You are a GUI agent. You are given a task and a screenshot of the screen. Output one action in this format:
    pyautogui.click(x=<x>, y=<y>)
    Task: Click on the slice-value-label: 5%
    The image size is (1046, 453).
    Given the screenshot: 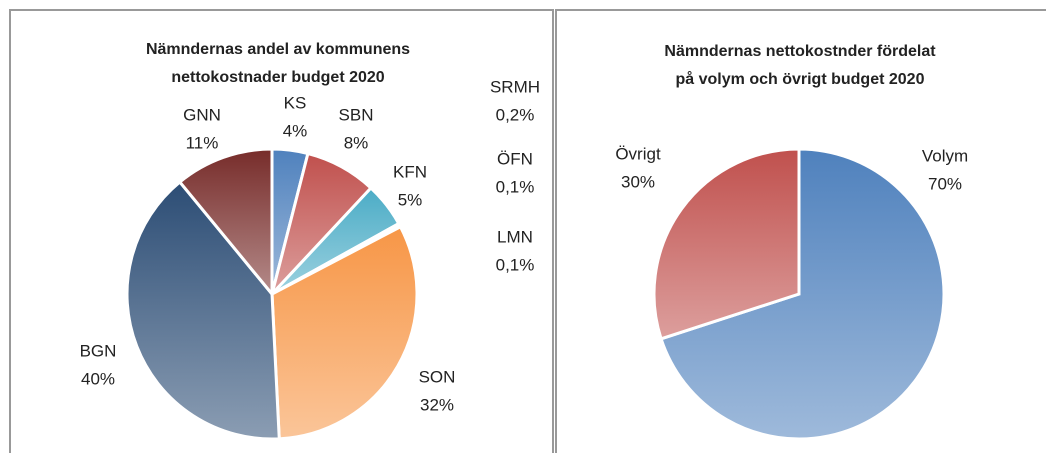 What is the action you would take?
    pyautogui.click(x=410, y=199)
    